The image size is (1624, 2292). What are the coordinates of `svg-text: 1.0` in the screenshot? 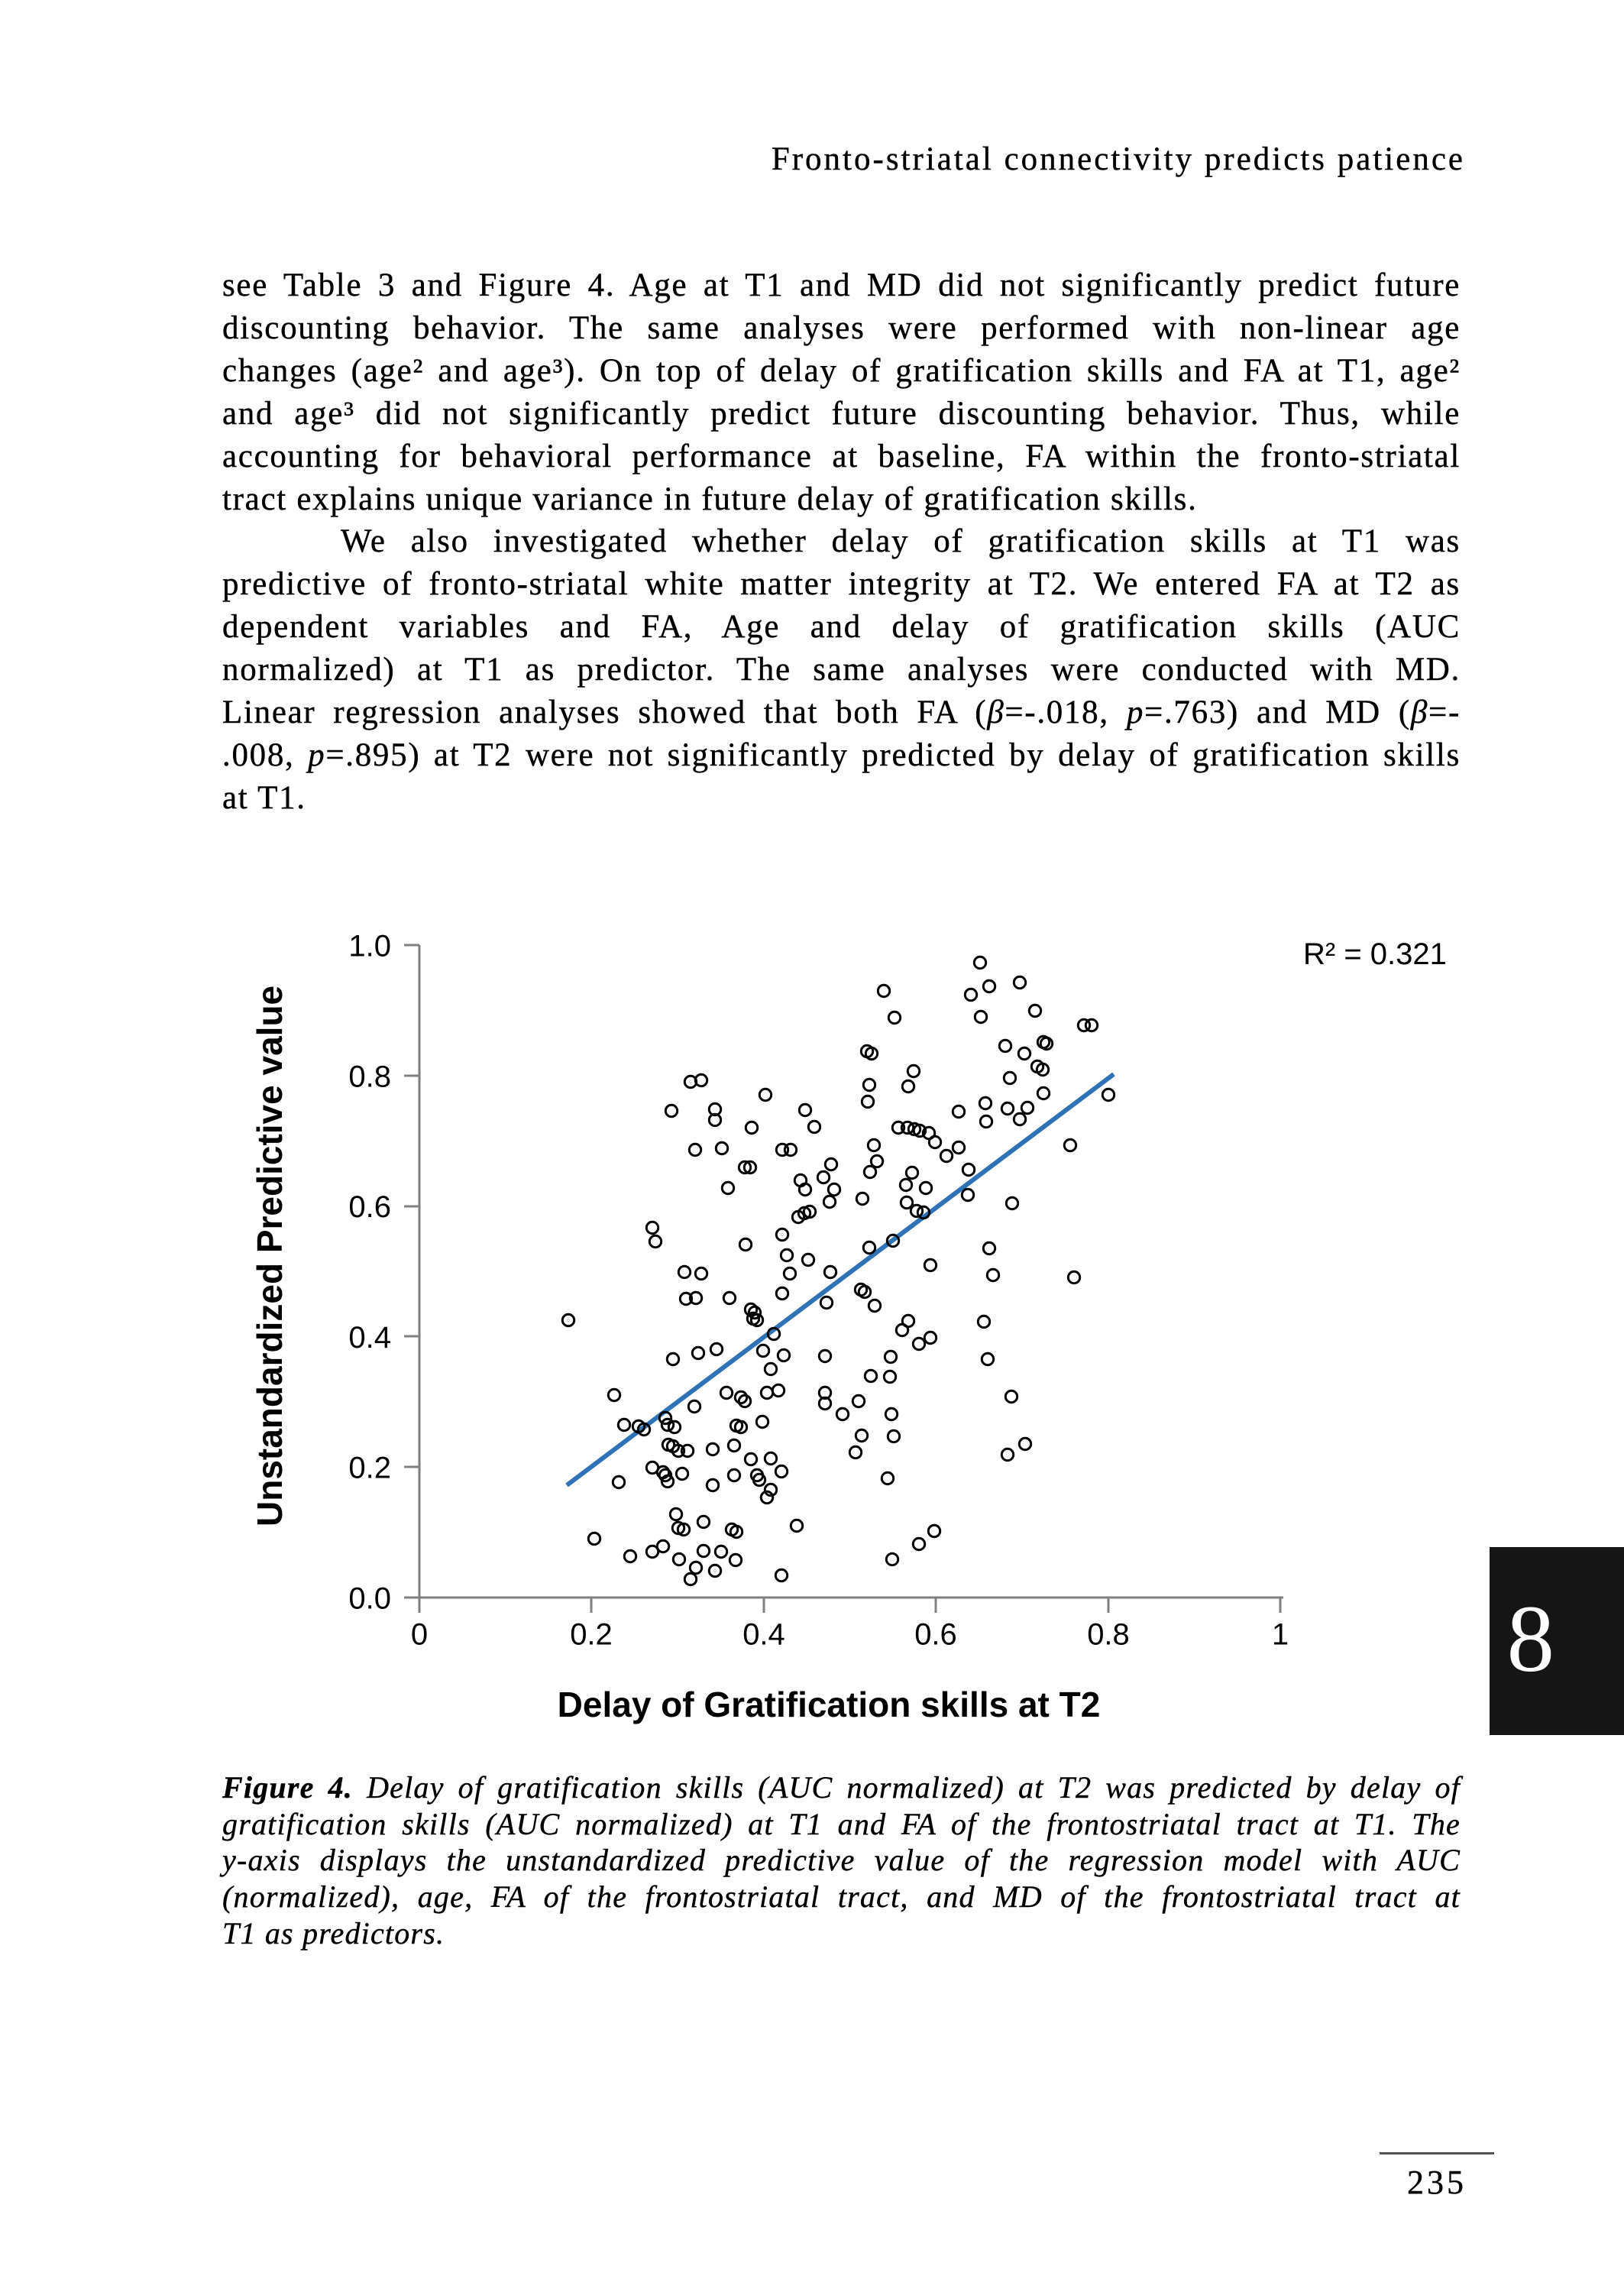 It's located at (369, 946).